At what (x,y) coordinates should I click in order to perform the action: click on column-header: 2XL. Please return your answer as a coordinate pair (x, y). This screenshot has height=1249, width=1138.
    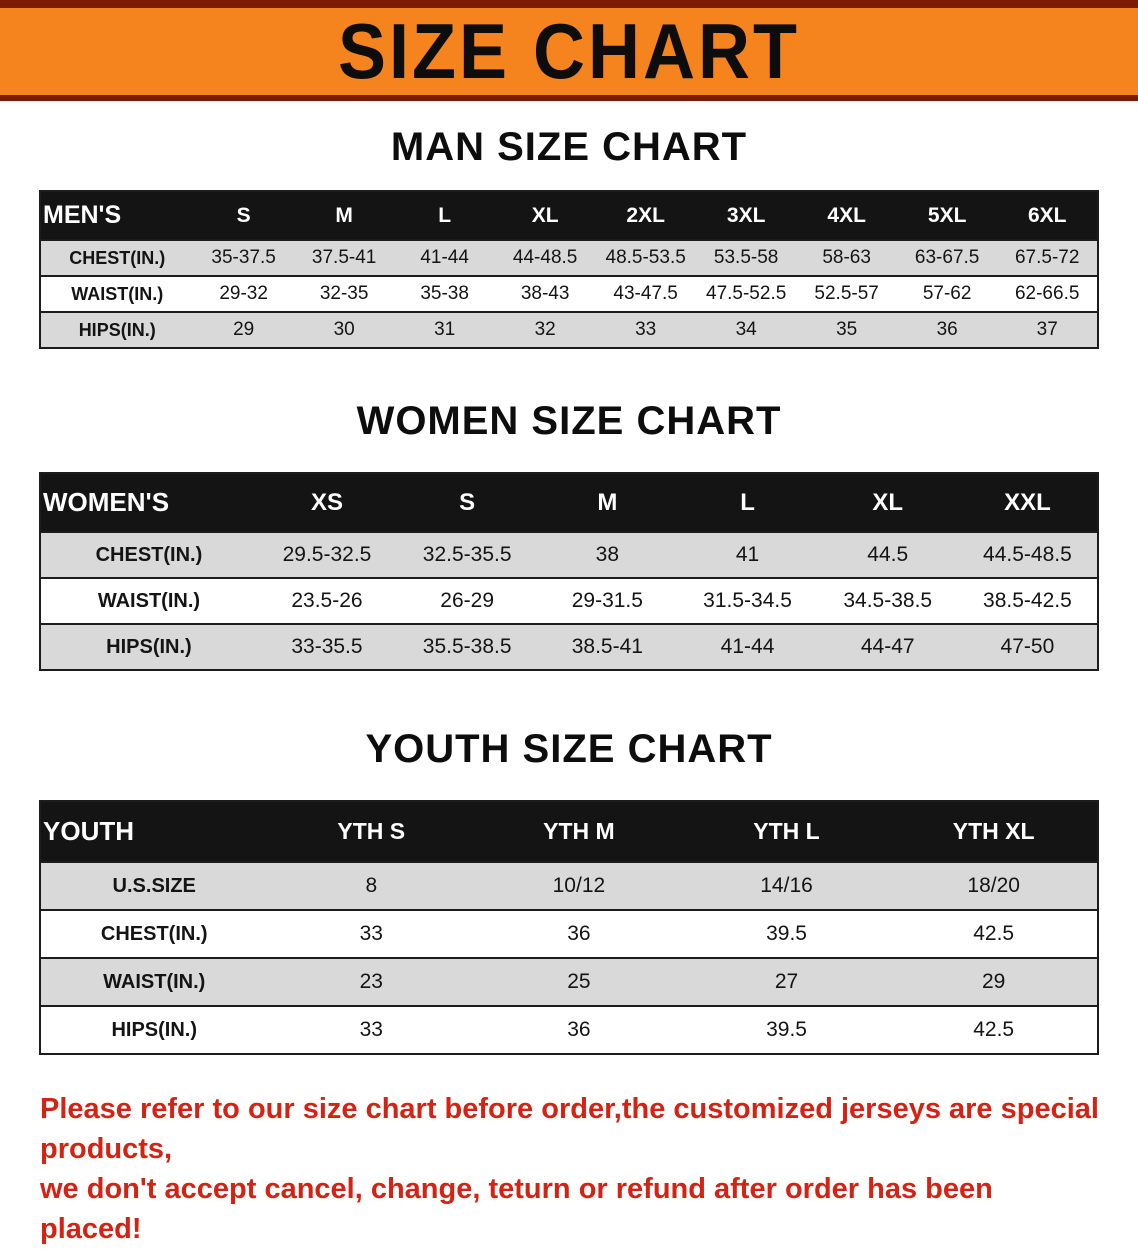
    Looking at the image, I should click on (645, 215).